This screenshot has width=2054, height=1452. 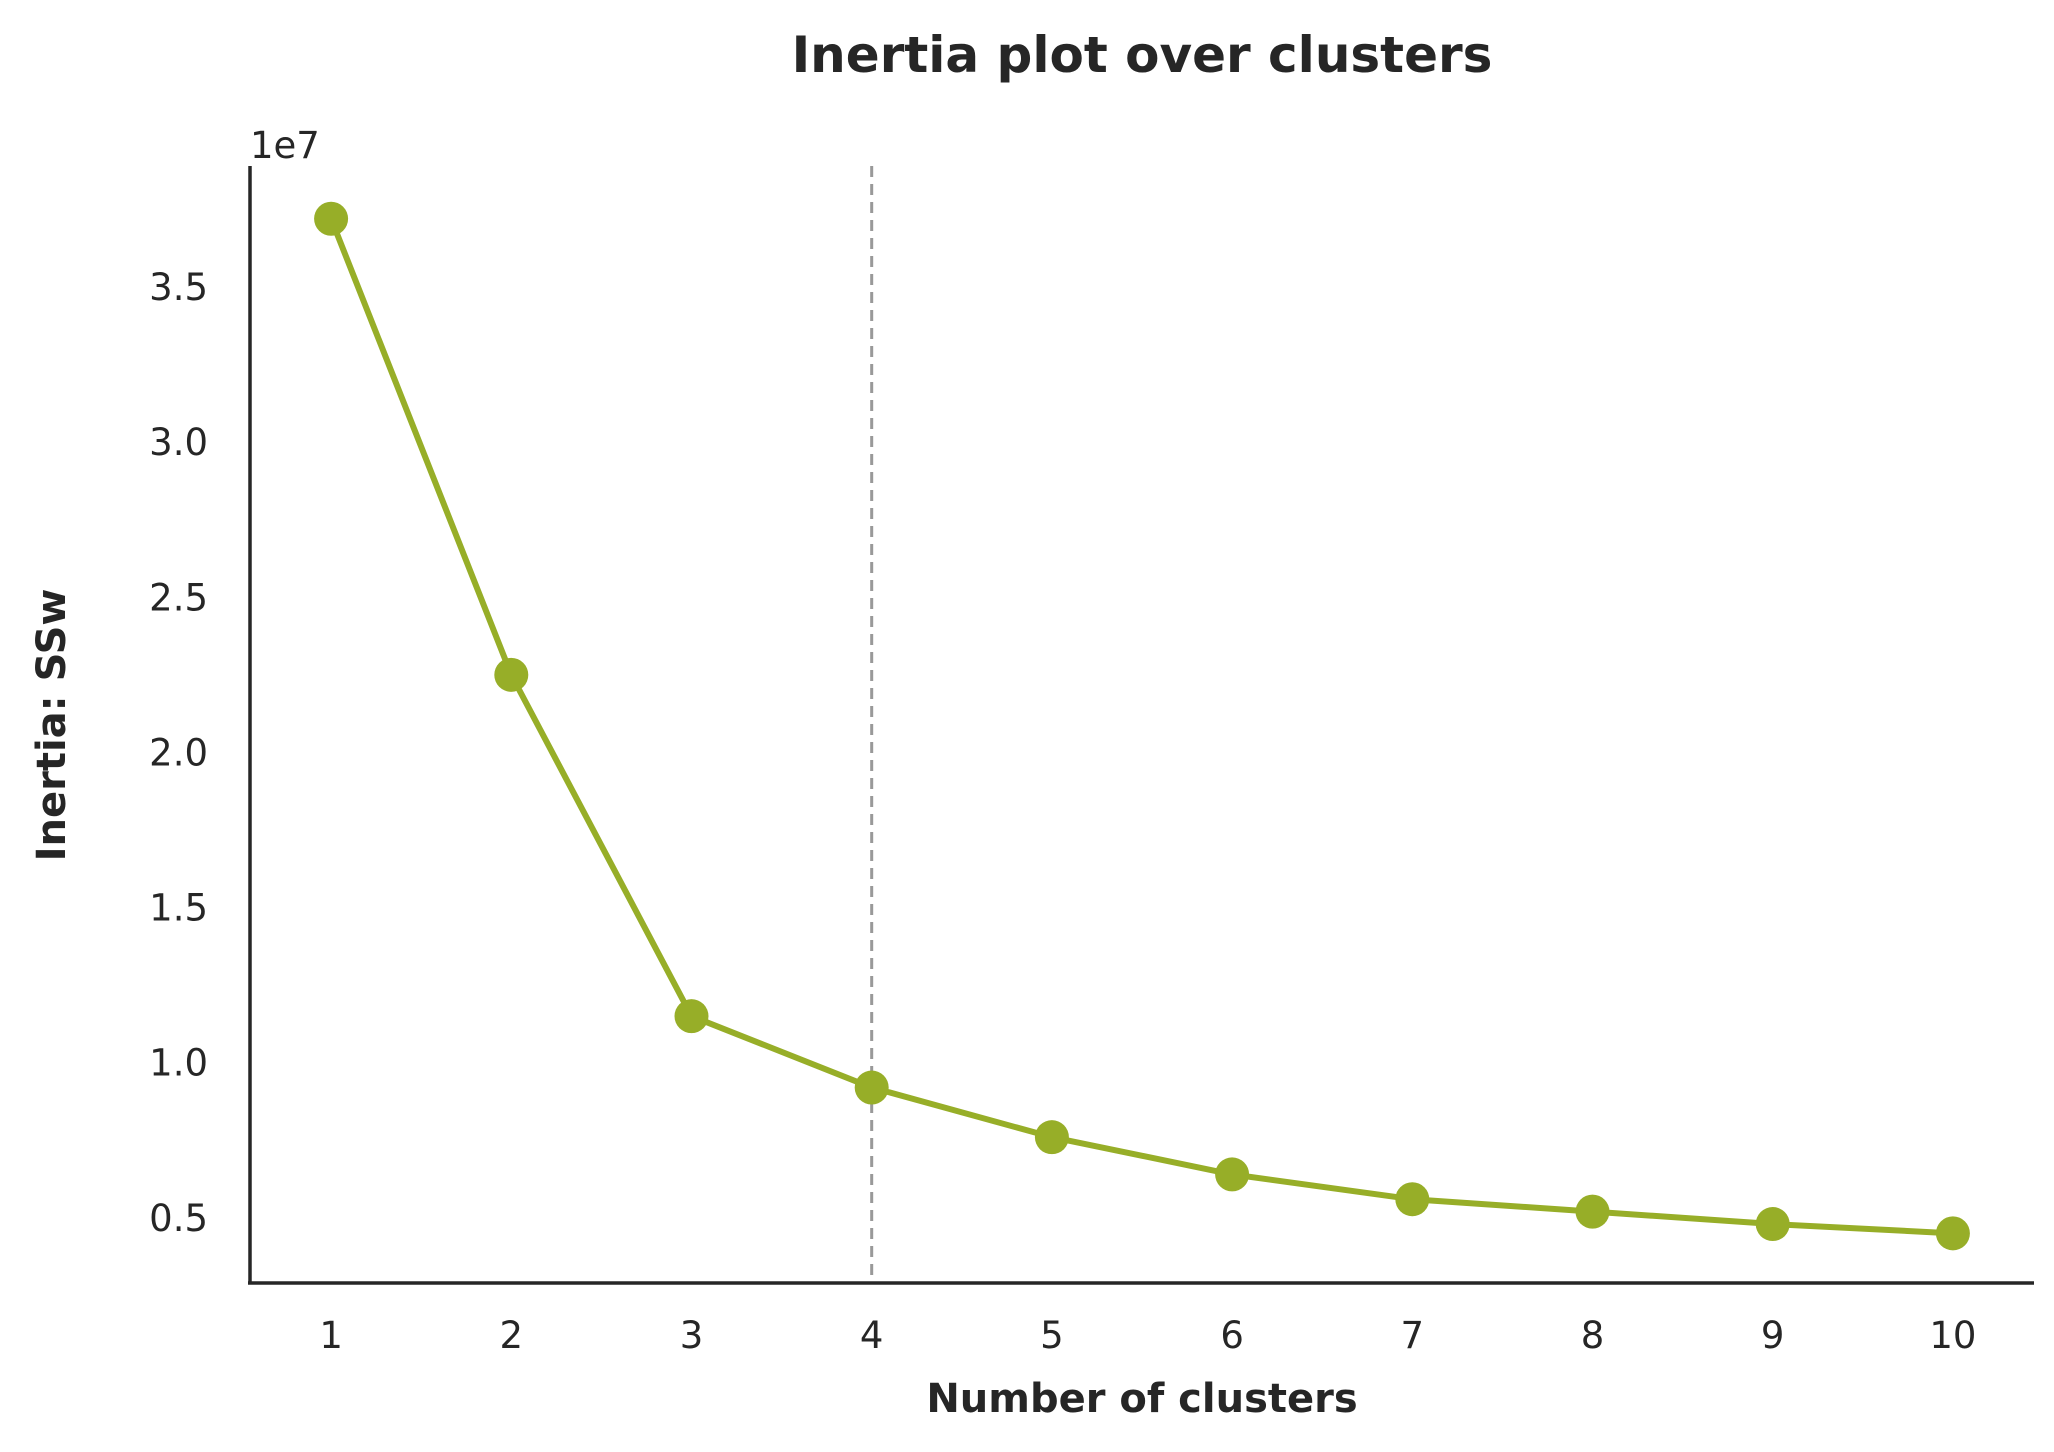 I want to click on y-offset-label: 1e7, so click(x=285, y=145).